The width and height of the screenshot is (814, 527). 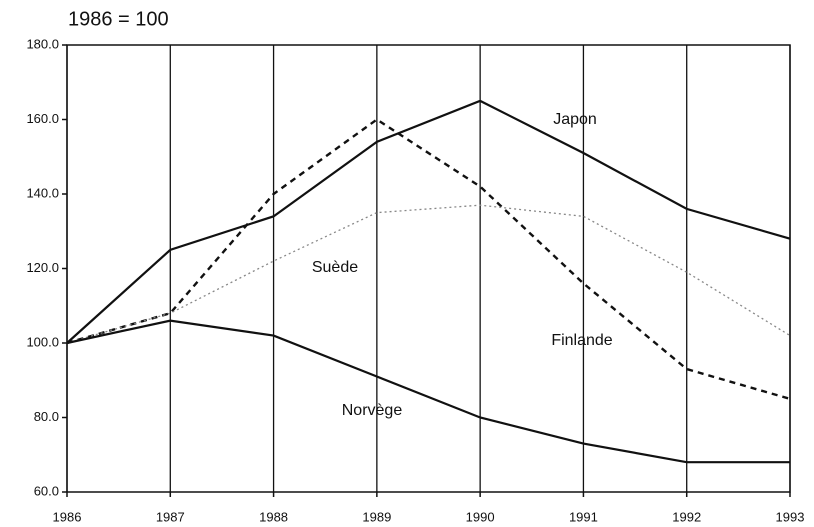 What do you see at coordinates (42, 267) in the screenshot?
I see `y-tick-label: 120.0` at bounding box center [42, 267].